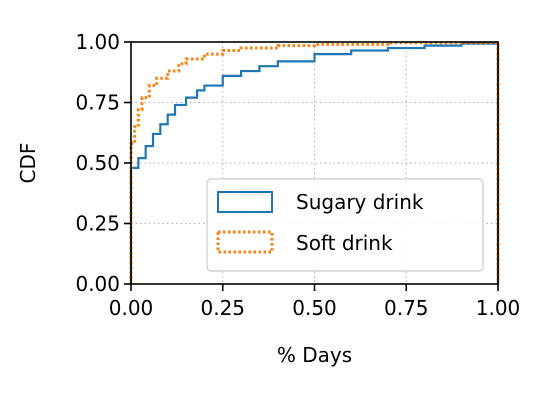 The width and height of the screenshot is (550, 400). What do you see at coordinates (314, 308) in the screenshot?
I see `x-tick-label: 0.50` at bounding box center [314, 308].